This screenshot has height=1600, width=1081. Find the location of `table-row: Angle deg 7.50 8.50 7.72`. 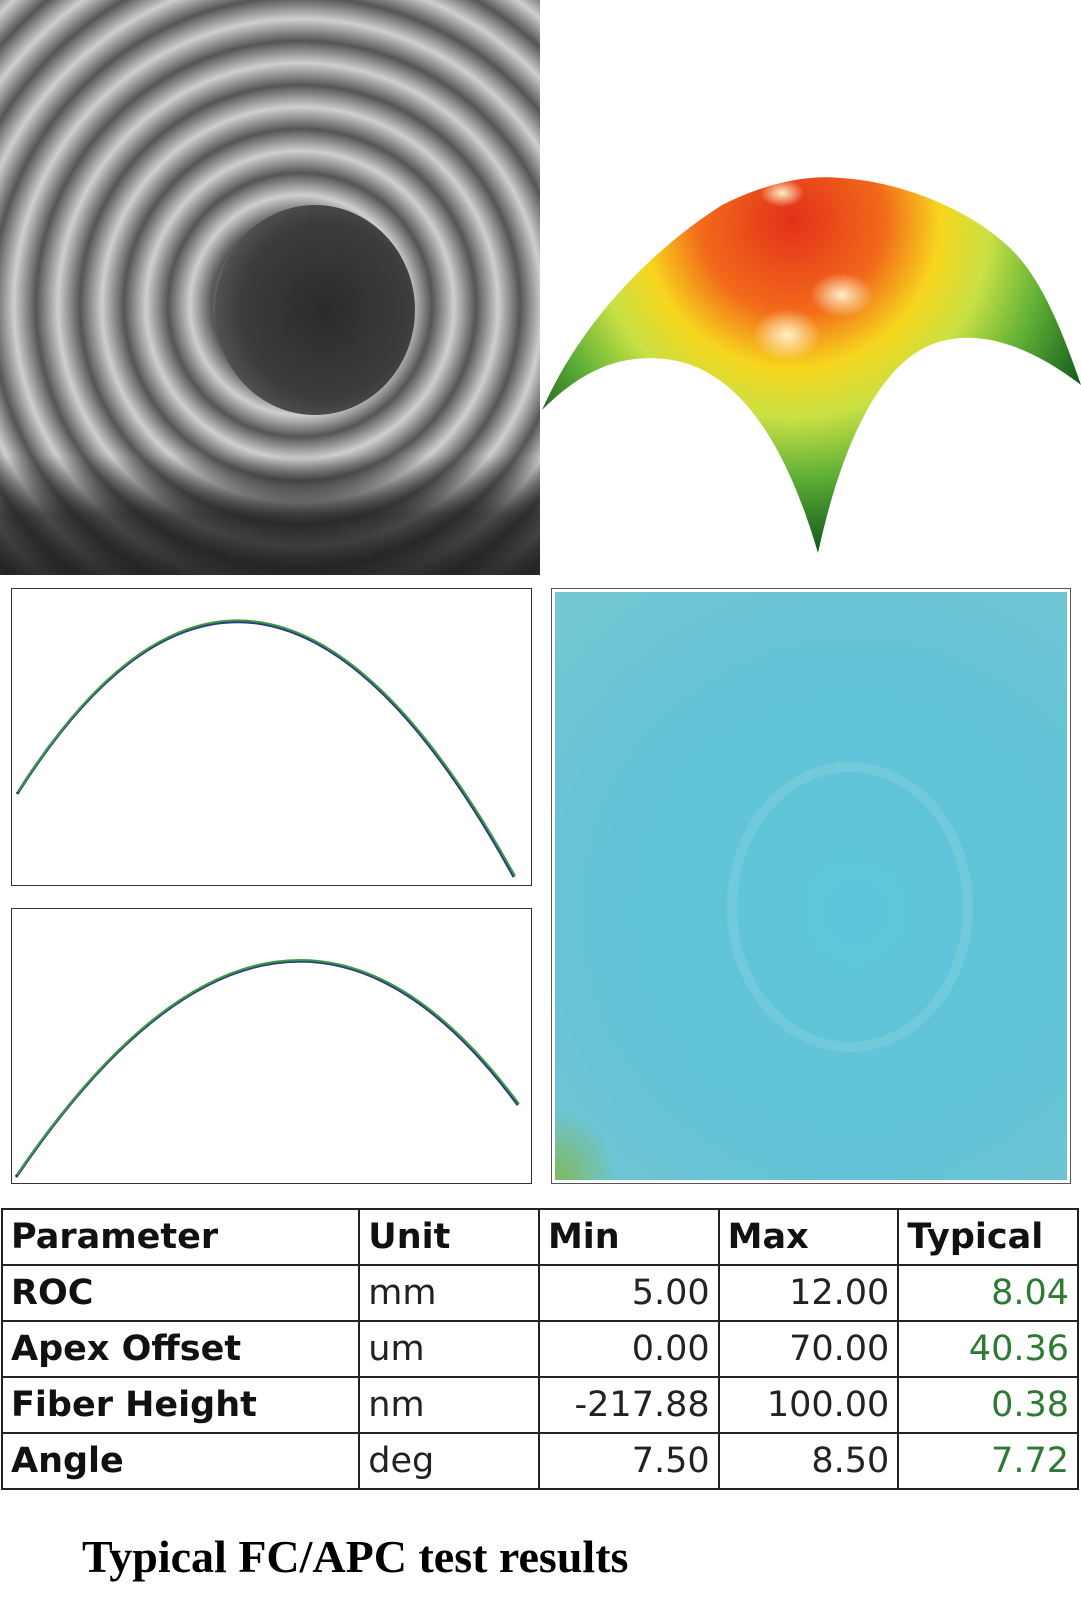

table-row: Angle deg 7.50 8.50 7.72 is located at coordinates (539, 1461).